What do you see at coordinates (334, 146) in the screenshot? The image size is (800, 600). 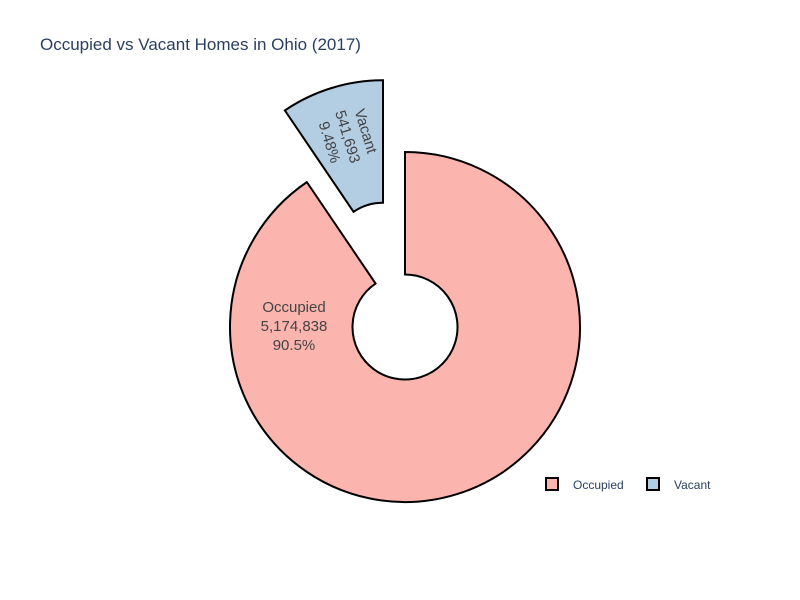 I see `pie-slice-vacant` at bounding box center [334, 146].